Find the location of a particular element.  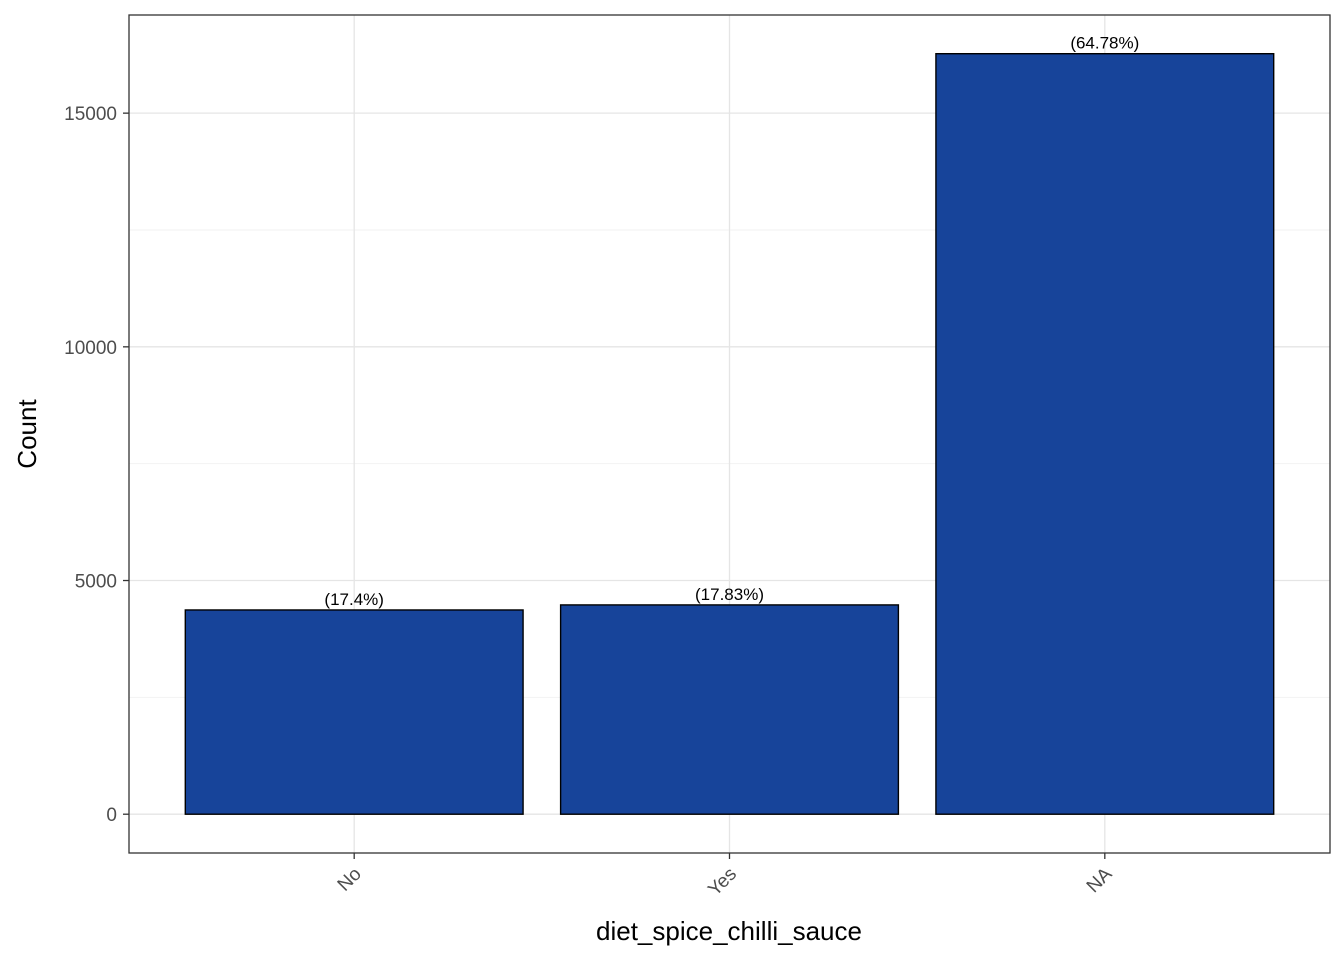

bar-value-label: (17.4%) is located at coordinates (354, 599).